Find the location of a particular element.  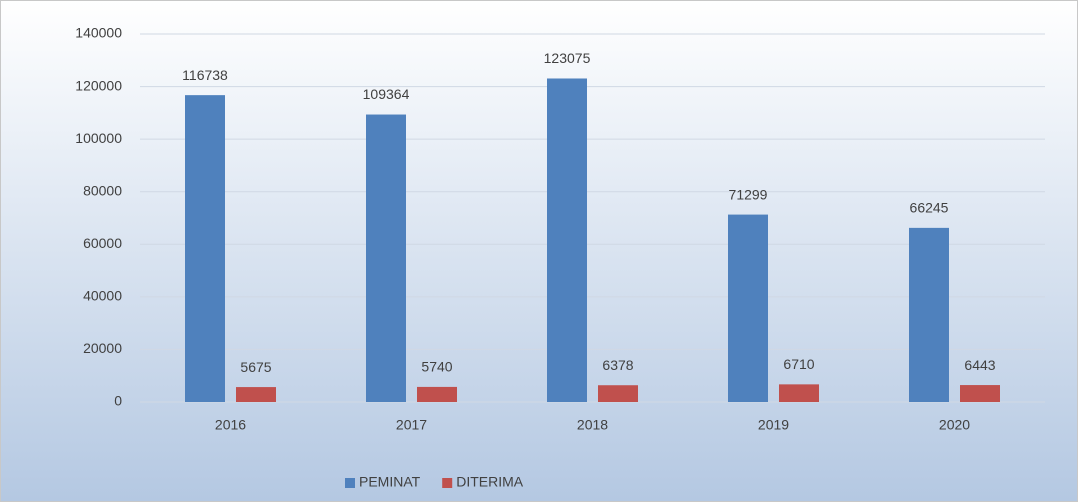

y-tick-label: 20000 is located at coordinates (102, 348).